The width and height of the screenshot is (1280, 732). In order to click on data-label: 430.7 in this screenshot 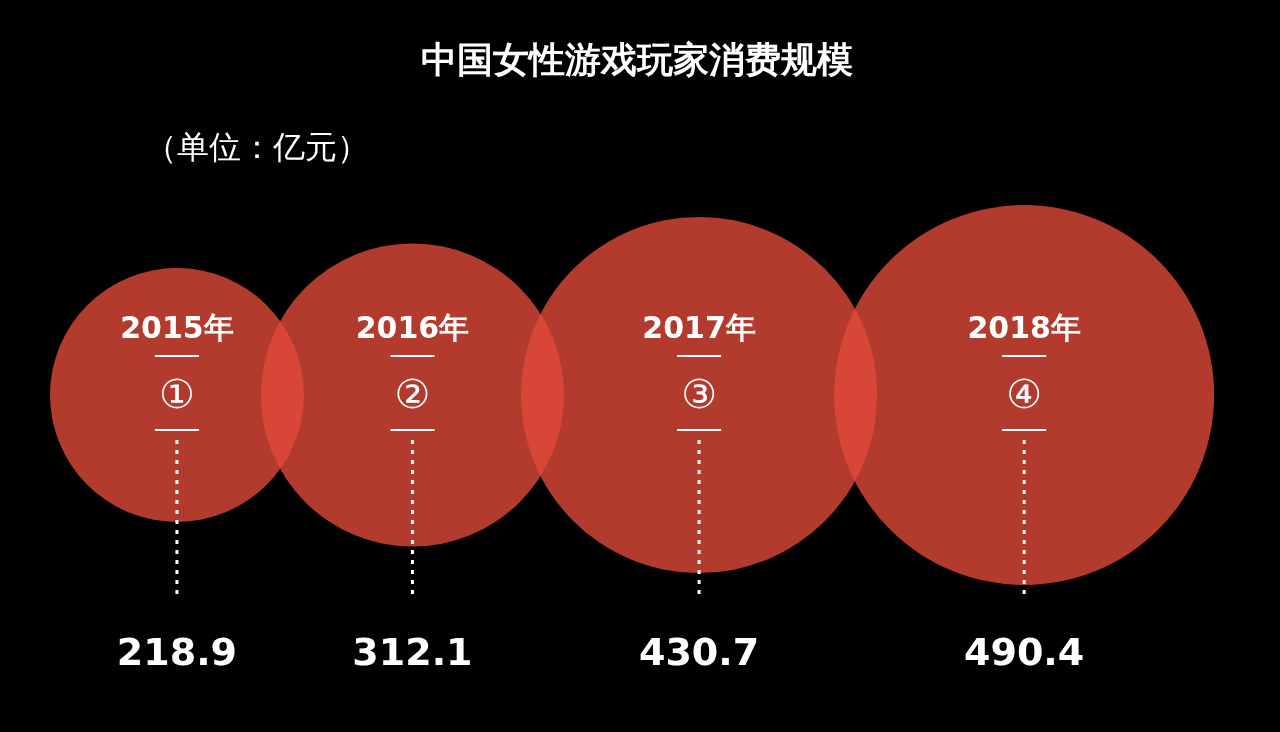, I will do `click(699, 652)`.